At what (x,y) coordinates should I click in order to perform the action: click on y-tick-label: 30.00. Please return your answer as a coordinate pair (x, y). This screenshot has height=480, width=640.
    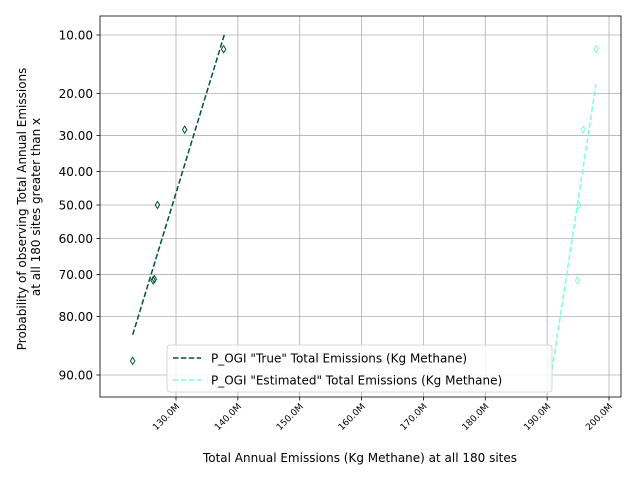
    Looking at the image, I should click on (76, 136).